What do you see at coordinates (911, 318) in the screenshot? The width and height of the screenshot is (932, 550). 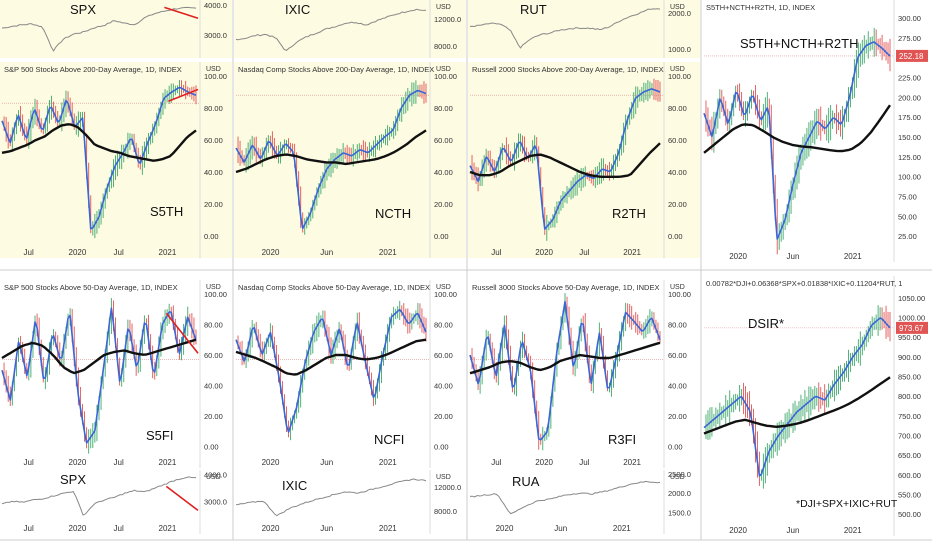 I see `y-tick-label: 1000.00` at bounding box center [911, 318].